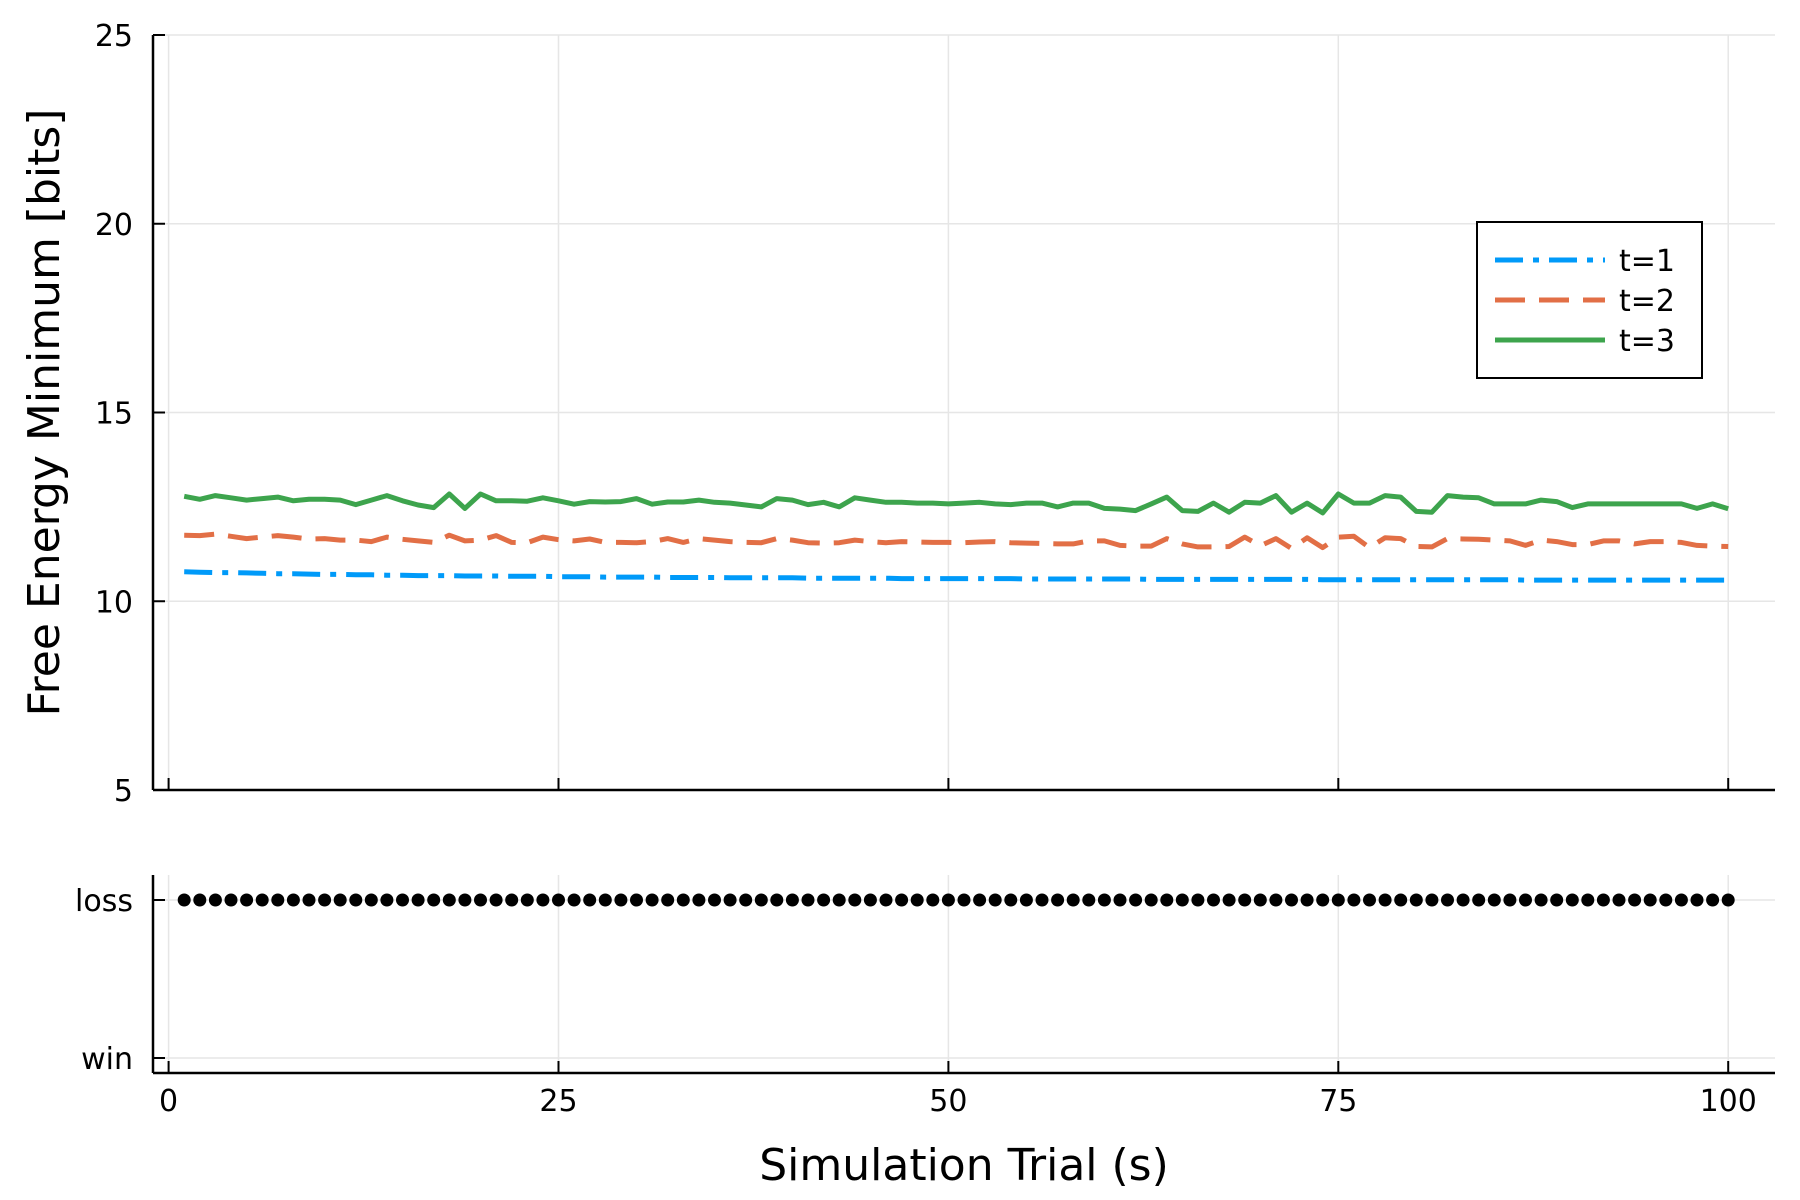 Image resolution: width=1800 pixels, height=1200 pixels. I want to click on legend-label-t3: t=3, so click(1647, 341).